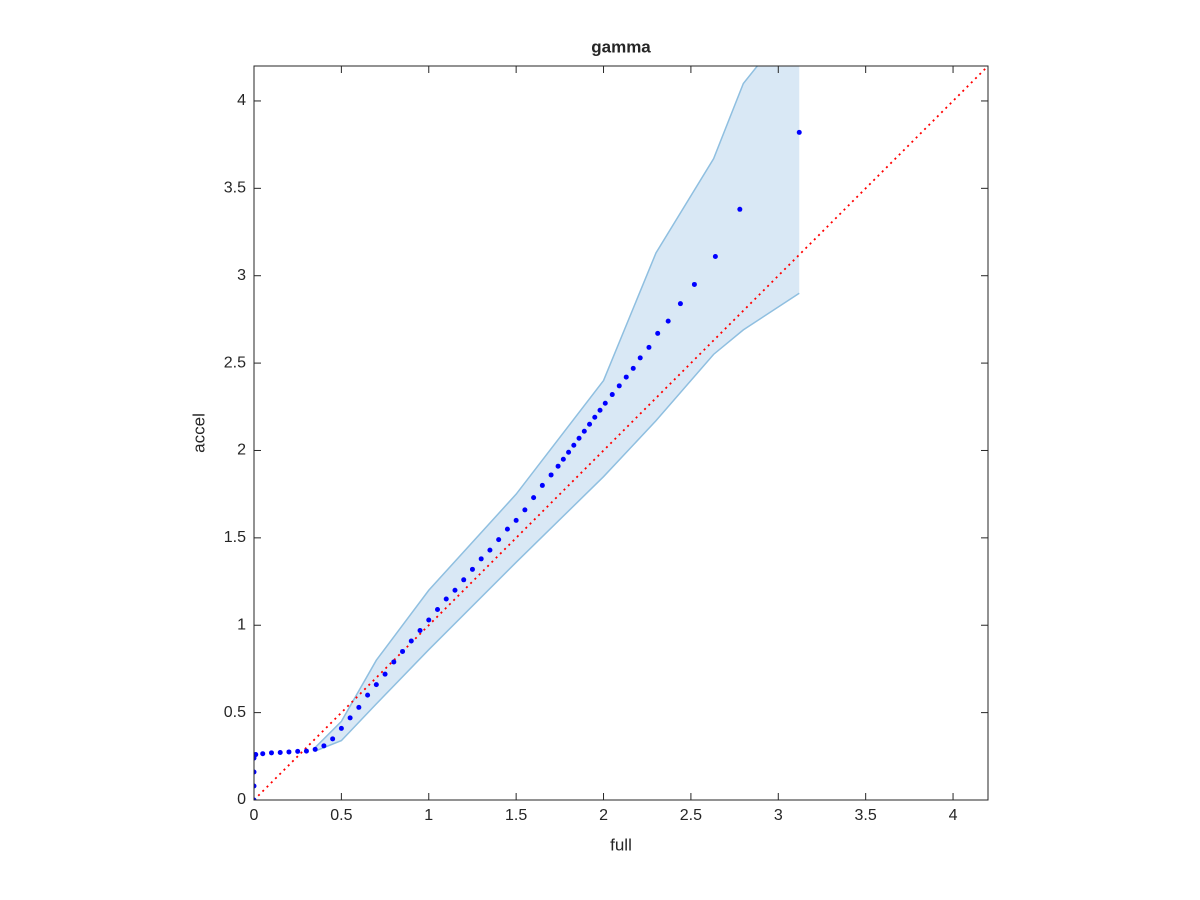 This screenshot has width=1200, height=900. What do you see at coordinates (691, 815) in the screenshot?
I see `x-tick-label: 2.5` at bounding box center [691, 815].